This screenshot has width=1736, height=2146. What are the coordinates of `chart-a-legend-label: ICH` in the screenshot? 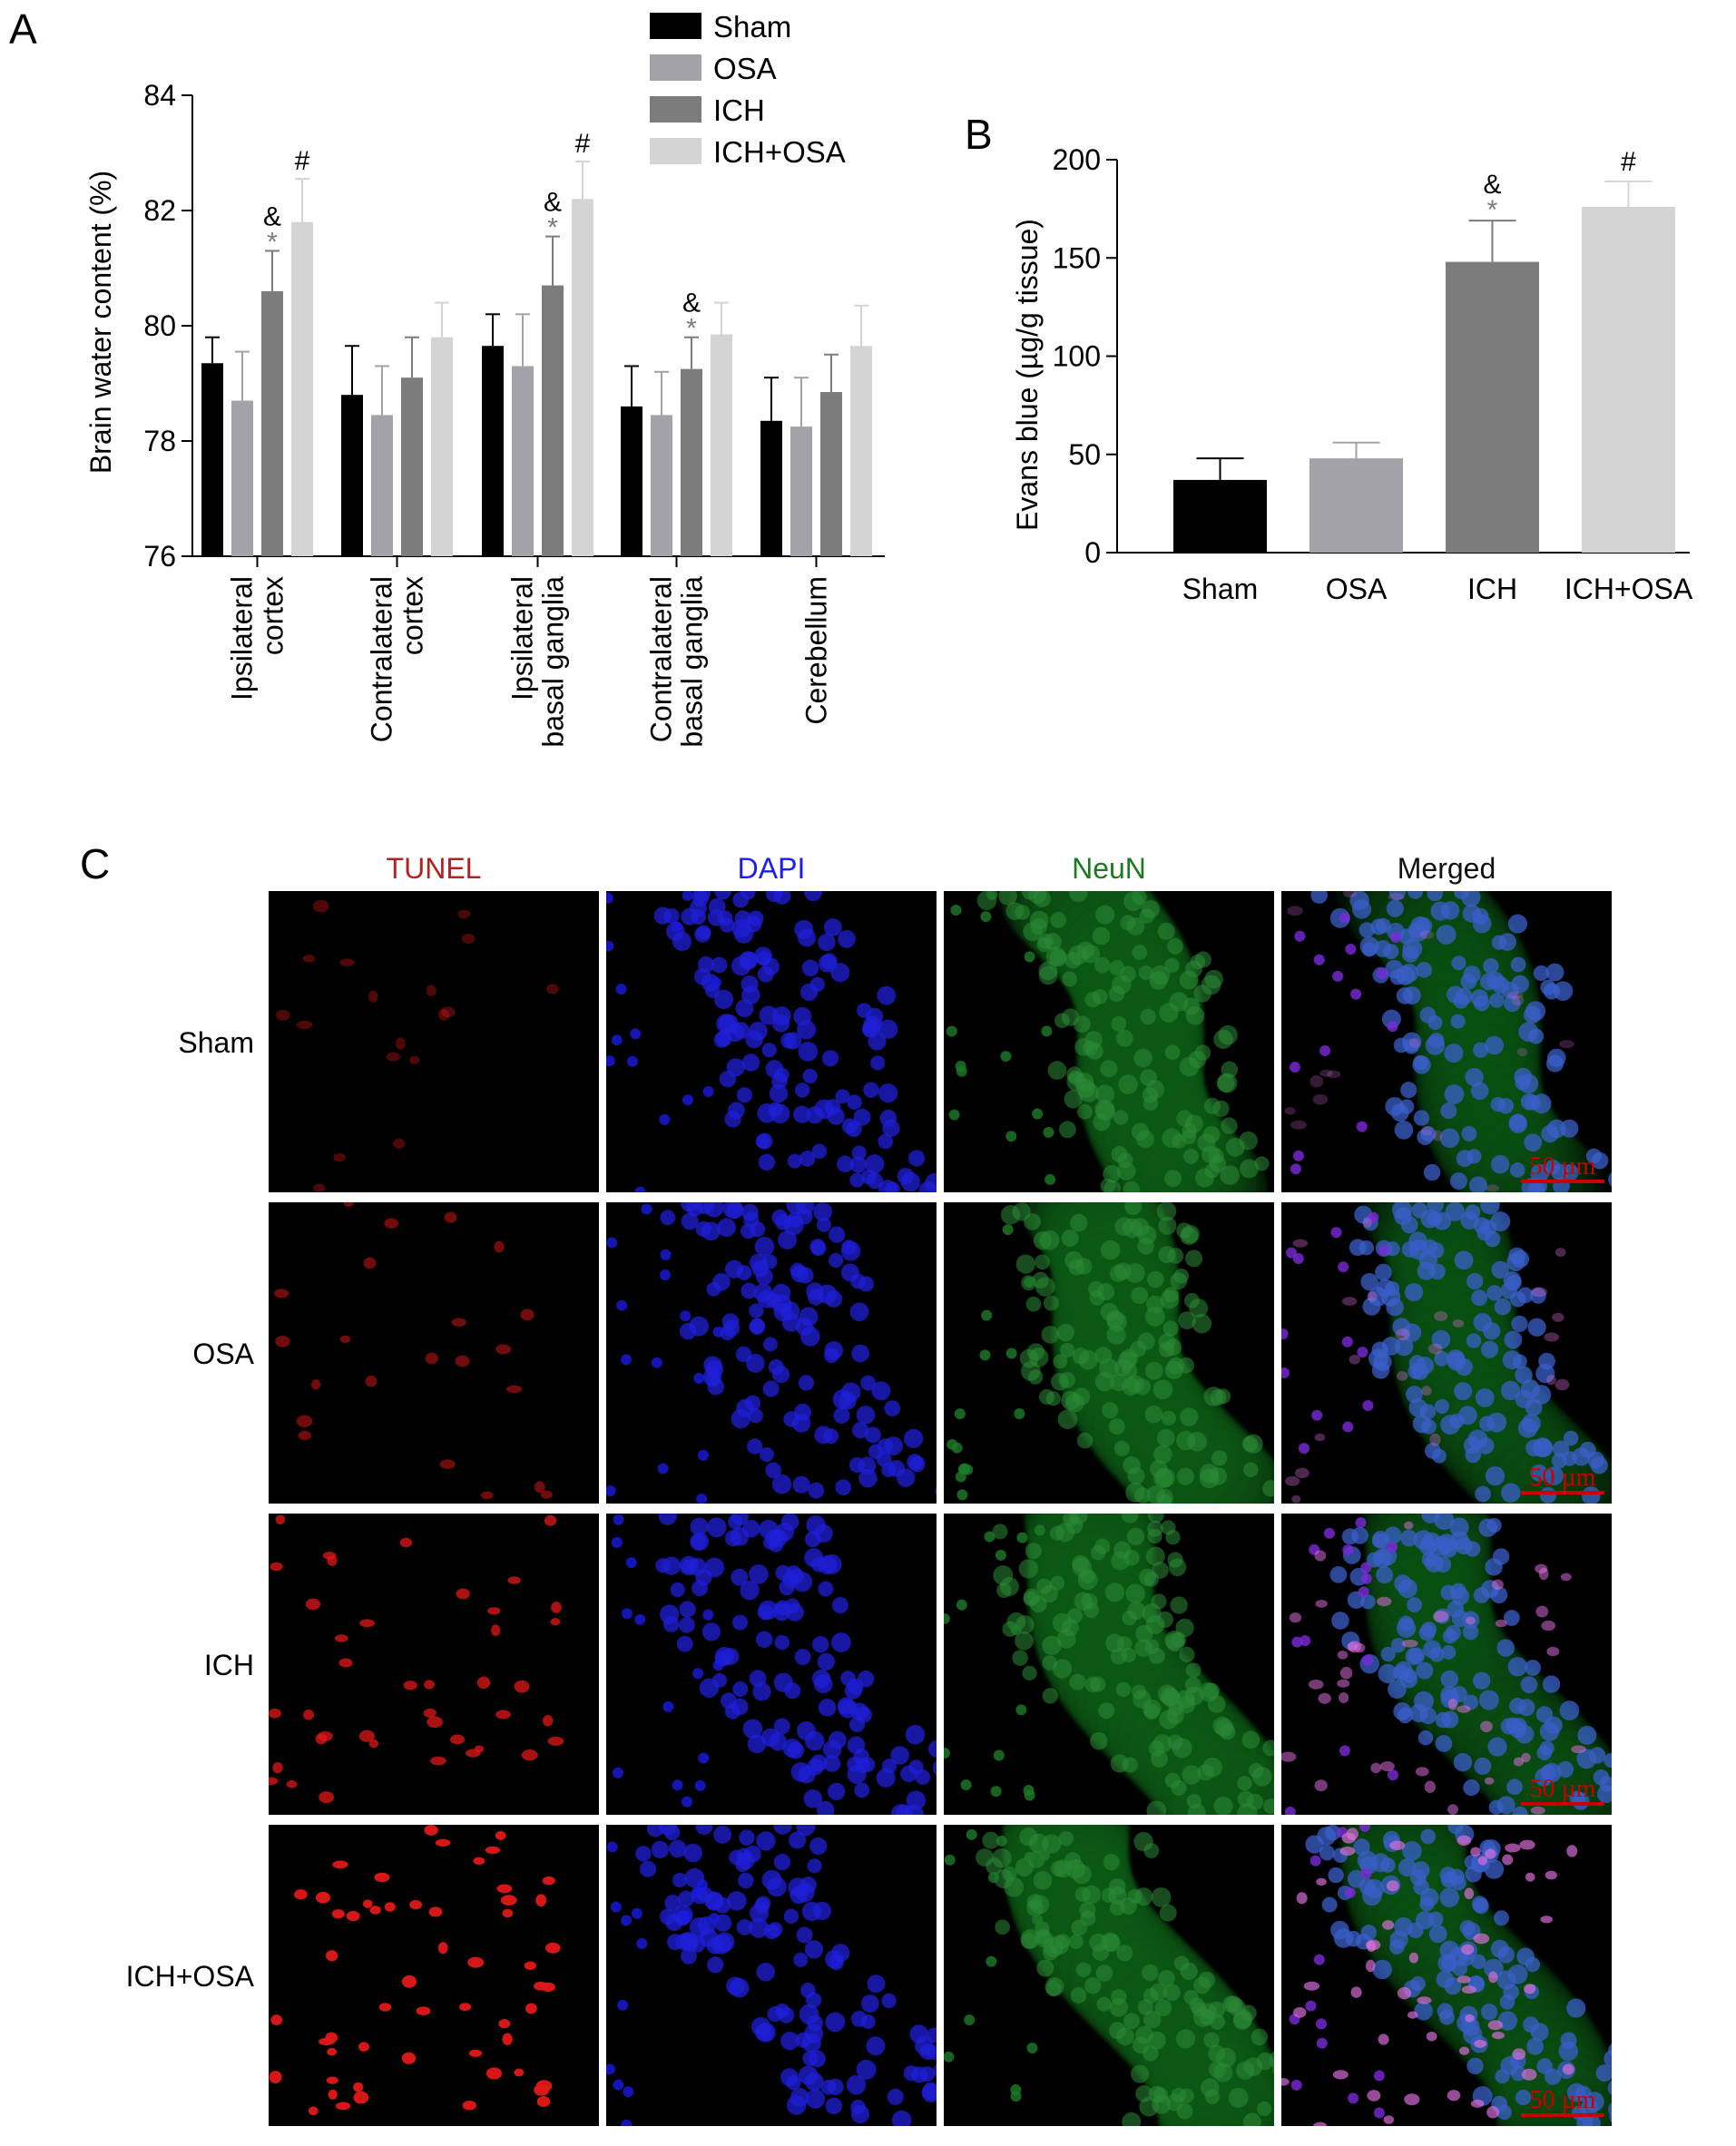 It's located at (739, 110).